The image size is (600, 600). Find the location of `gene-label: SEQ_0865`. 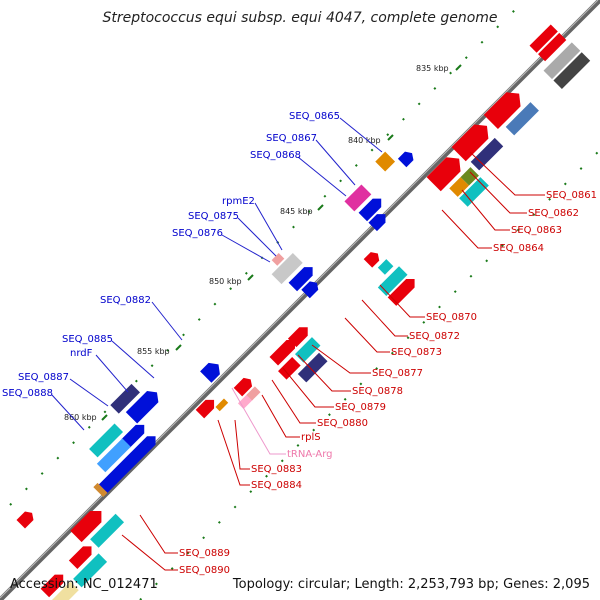

gene-label: SEQ_0865 is located at coordinates (314, 116).